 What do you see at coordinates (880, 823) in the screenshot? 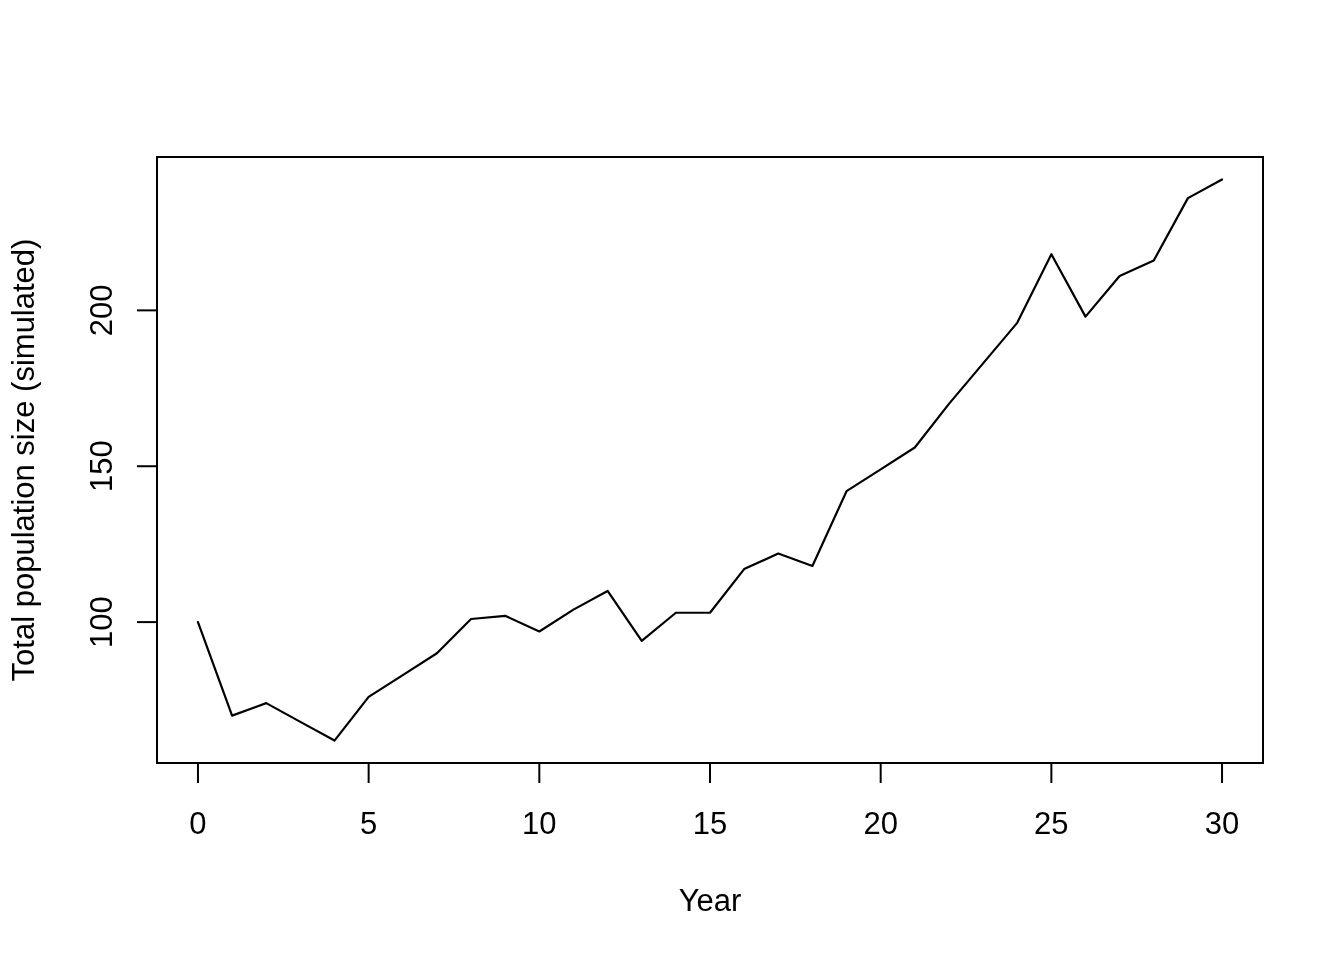
I see `x-tick-label: 20` at bounding box center [880, 823].